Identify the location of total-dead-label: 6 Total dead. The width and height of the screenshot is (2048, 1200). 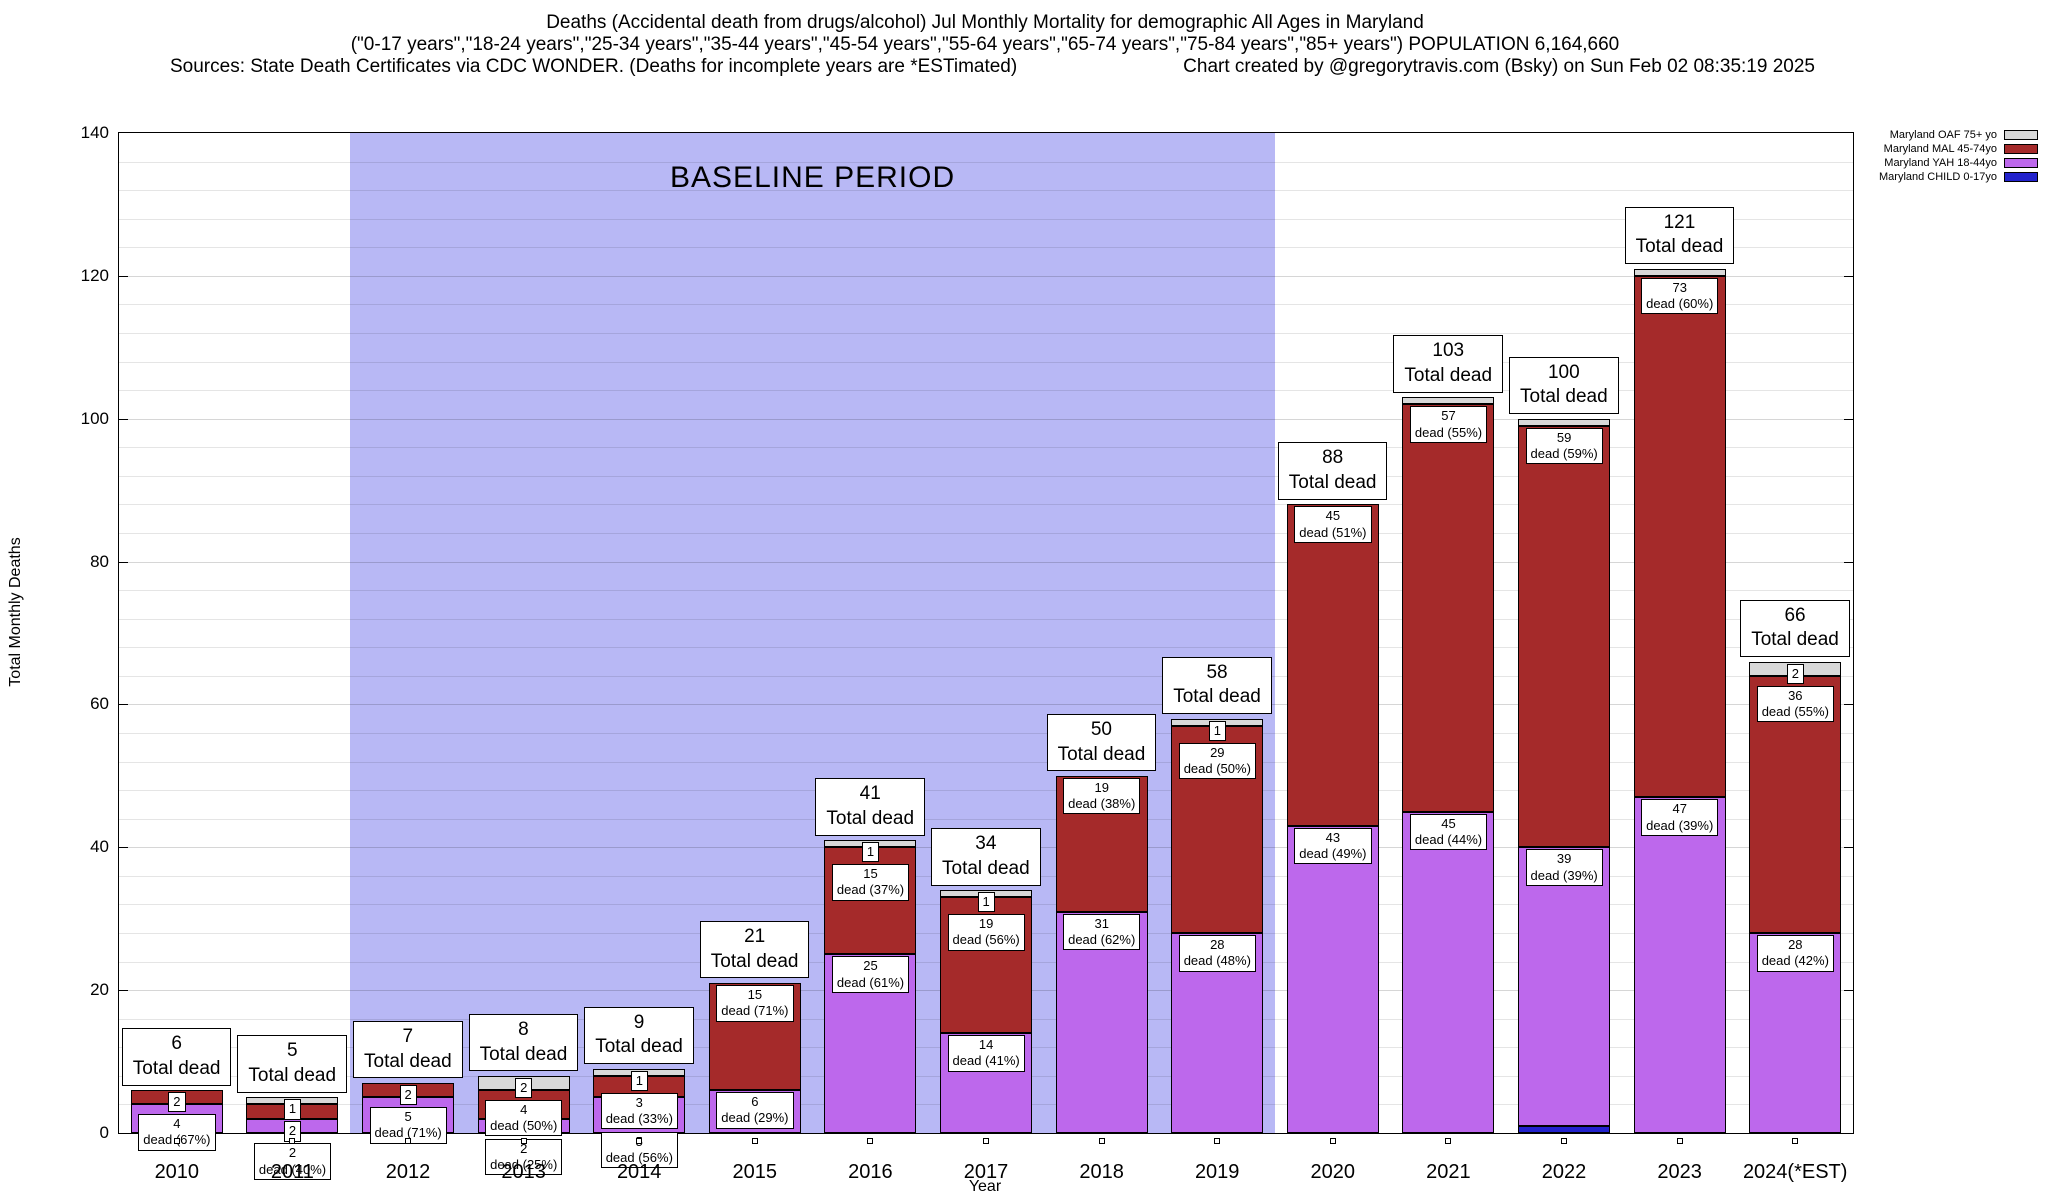
(176, 1057).